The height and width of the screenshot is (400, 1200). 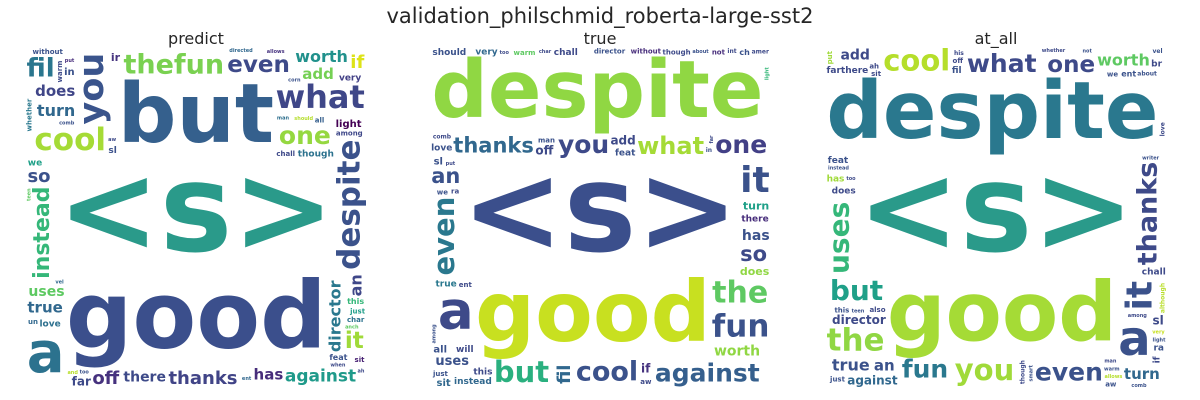 I want to click on word-at-all-16: director, so click(x=859, y=320).